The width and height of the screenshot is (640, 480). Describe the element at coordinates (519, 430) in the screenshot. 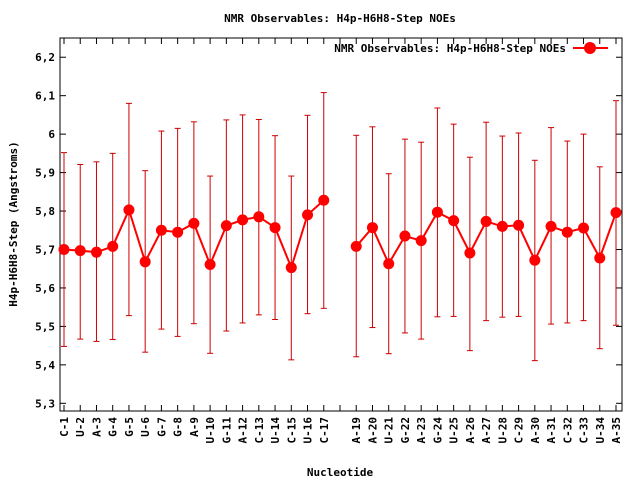

I see `x-tick-label: C-29` at that location.